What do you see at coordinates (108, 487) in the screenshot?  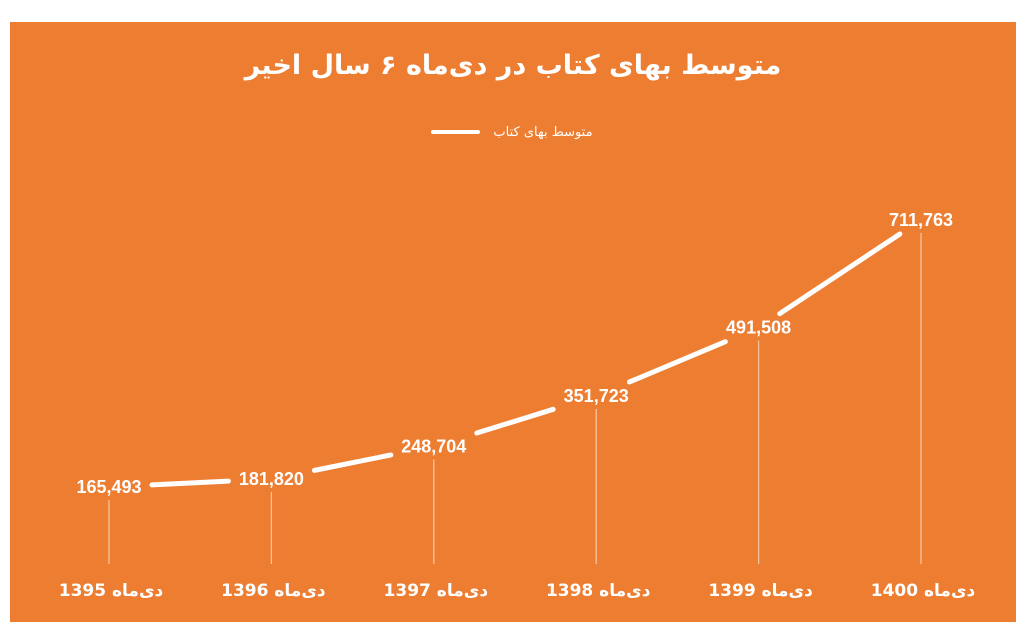 I see `data-label: 165,493` at bounding box center [108, 487].